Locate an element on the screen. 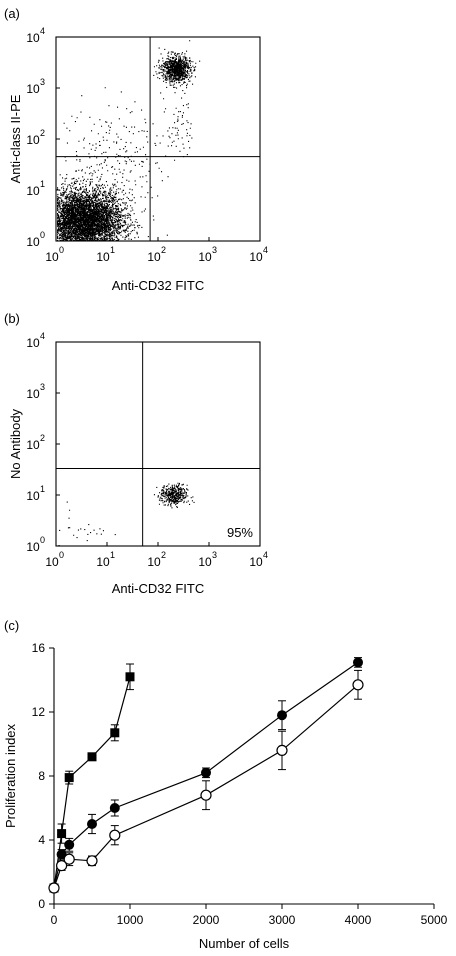  y-axis-label: Proliferation index is located at coordinates (10, 775).